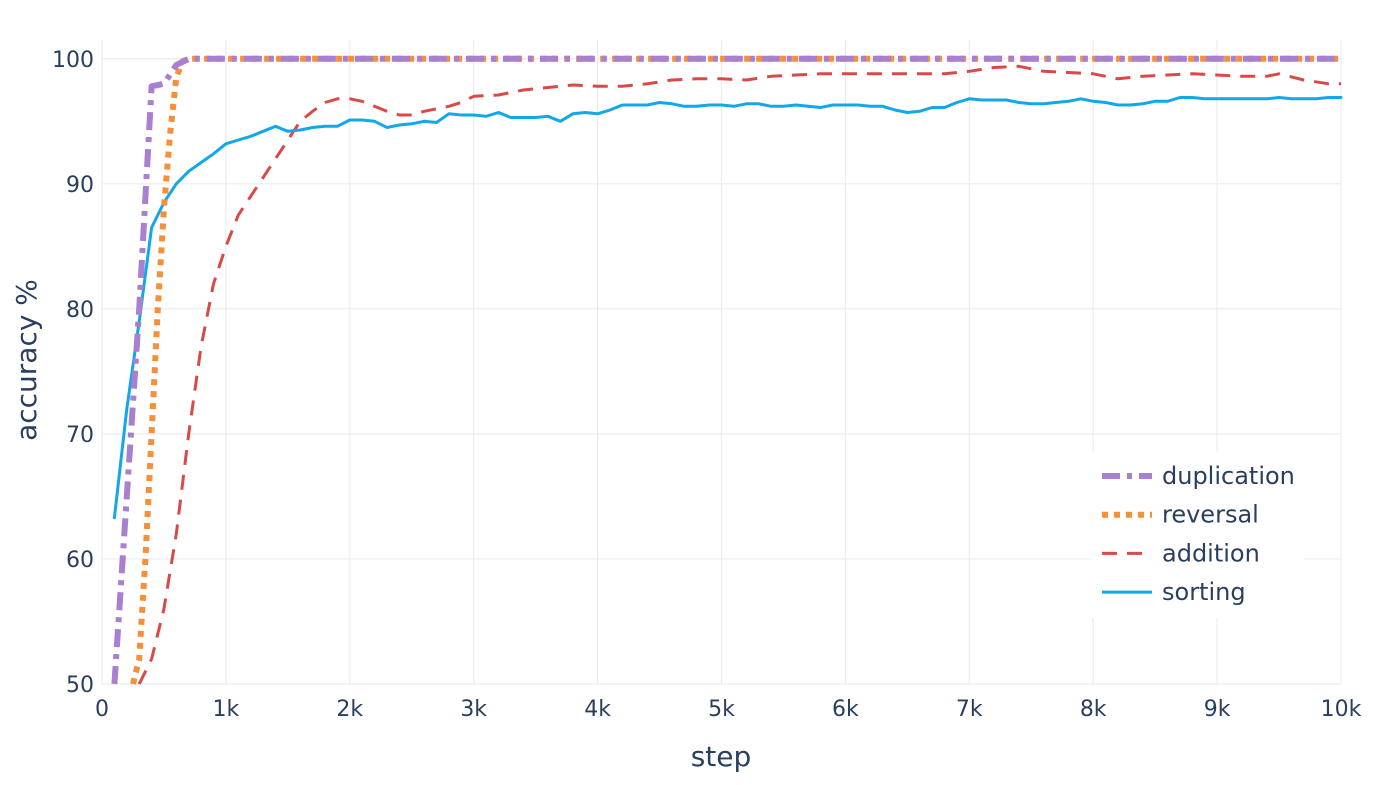 This screenshot has width=1385, height=785. Describe the element at coordinates (26, 360) in the screenshot. I see `y-axis-title: accuracy %` at that location.